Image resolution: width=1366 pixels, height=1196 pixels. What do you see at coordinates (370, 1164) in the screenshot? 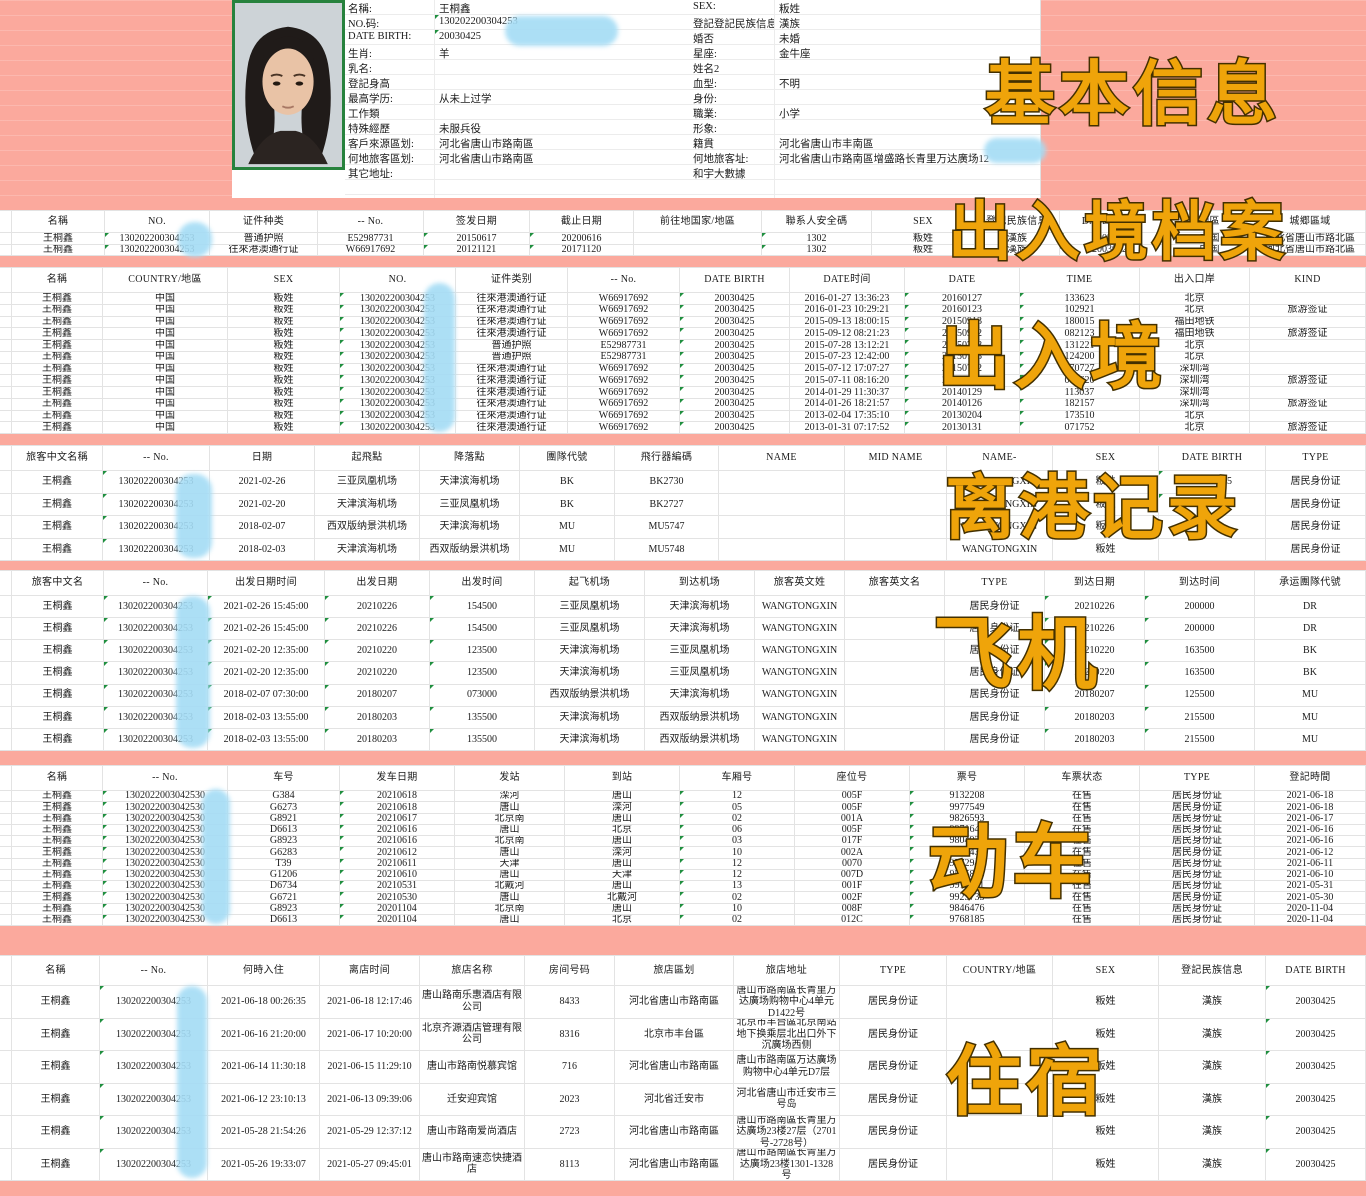
I see `table-cell: 2021-05-27 09:45:01` at bounding box center [370, 1164].